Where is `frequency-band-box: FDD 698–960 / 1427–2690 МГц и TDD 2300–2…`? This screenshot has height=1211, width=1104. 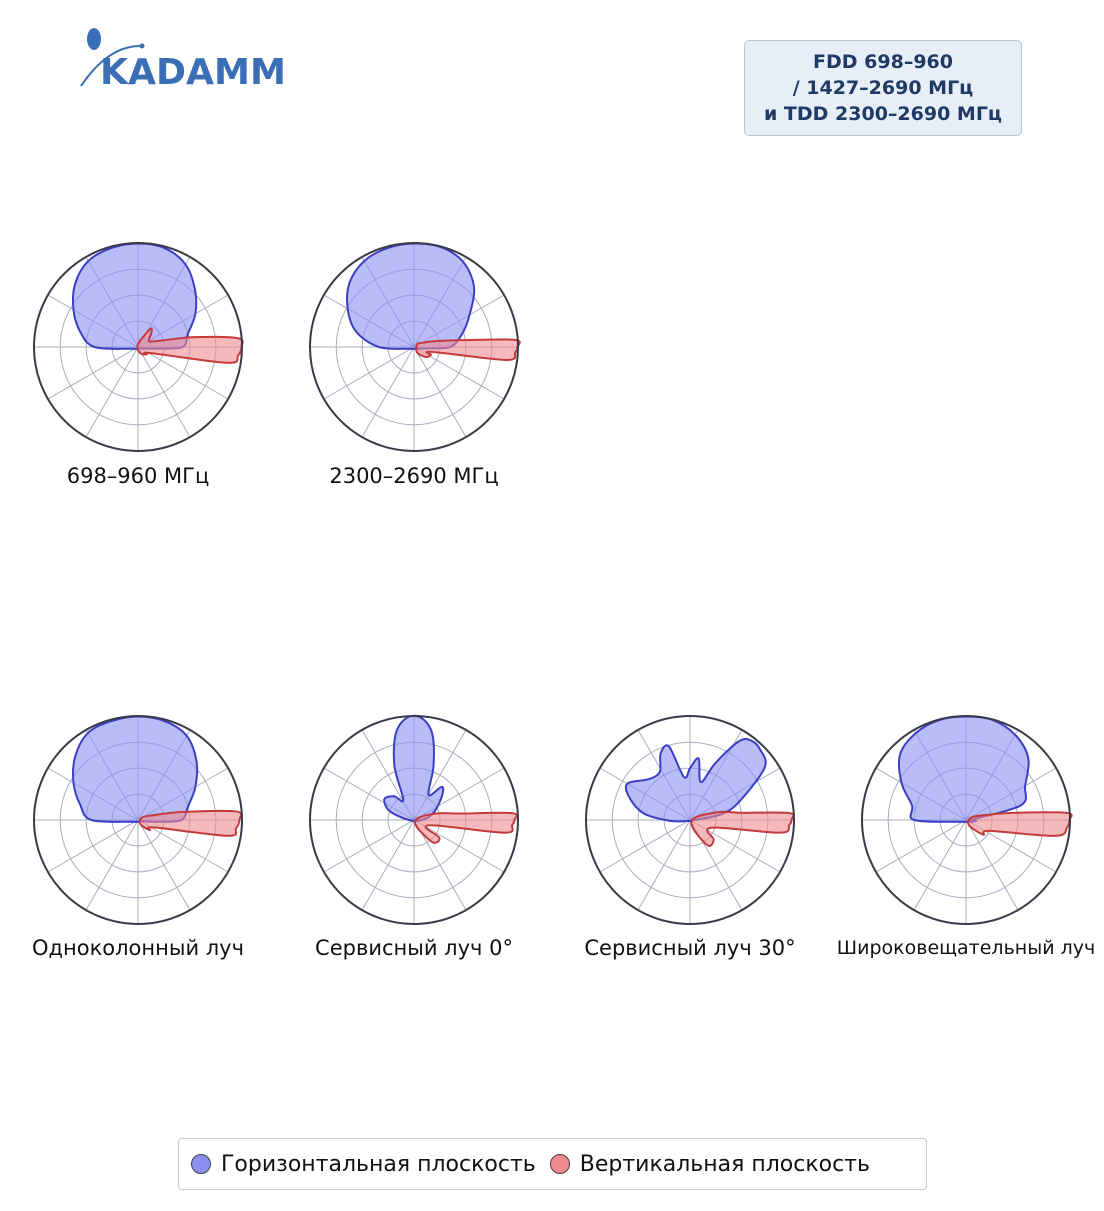 frequency-band-box: FDD 698–960 / 1427–2690 МГц и TDD 2300–2… is located at coordinates (883, 88).